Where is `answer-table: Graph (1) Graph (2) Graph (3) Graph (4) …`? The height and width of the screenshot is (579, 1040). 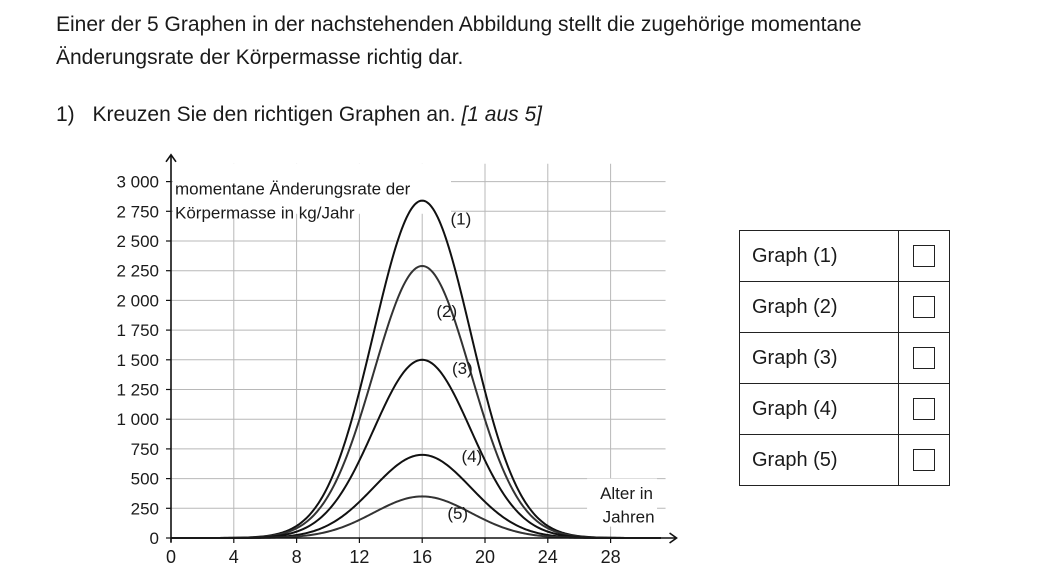
answer-table: Graph (1) Graph (2) Graph (3) Graph (4) … is located at coordinates (844, 358).